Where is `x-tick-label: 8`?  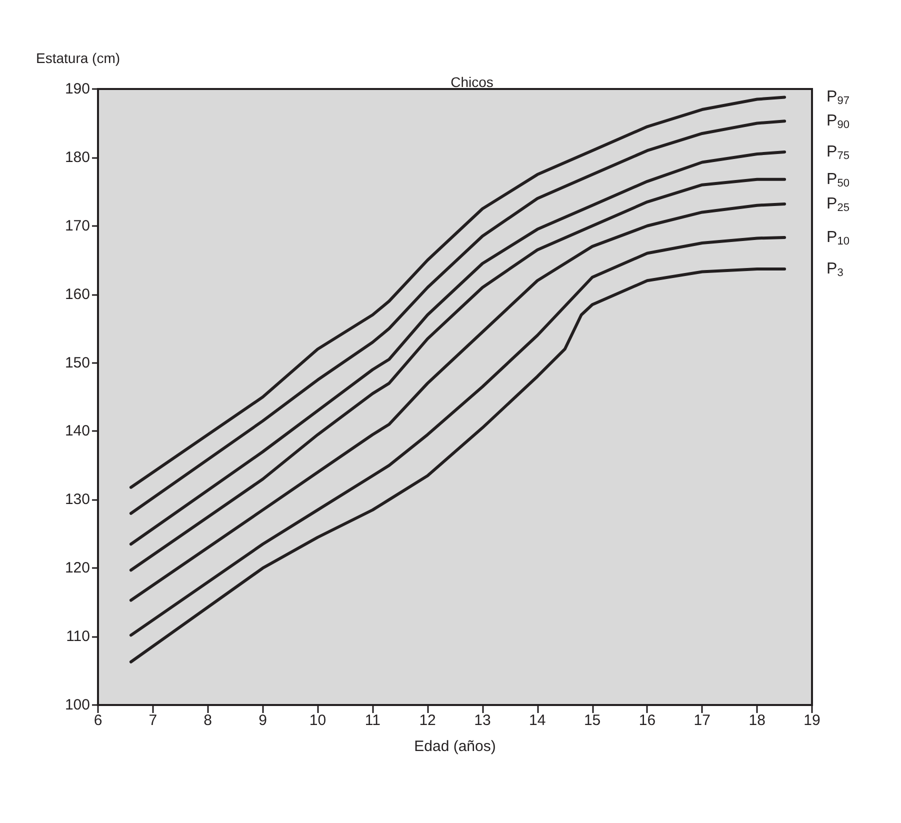 x-tick-label: 8 is located at coordinates (208, 720).